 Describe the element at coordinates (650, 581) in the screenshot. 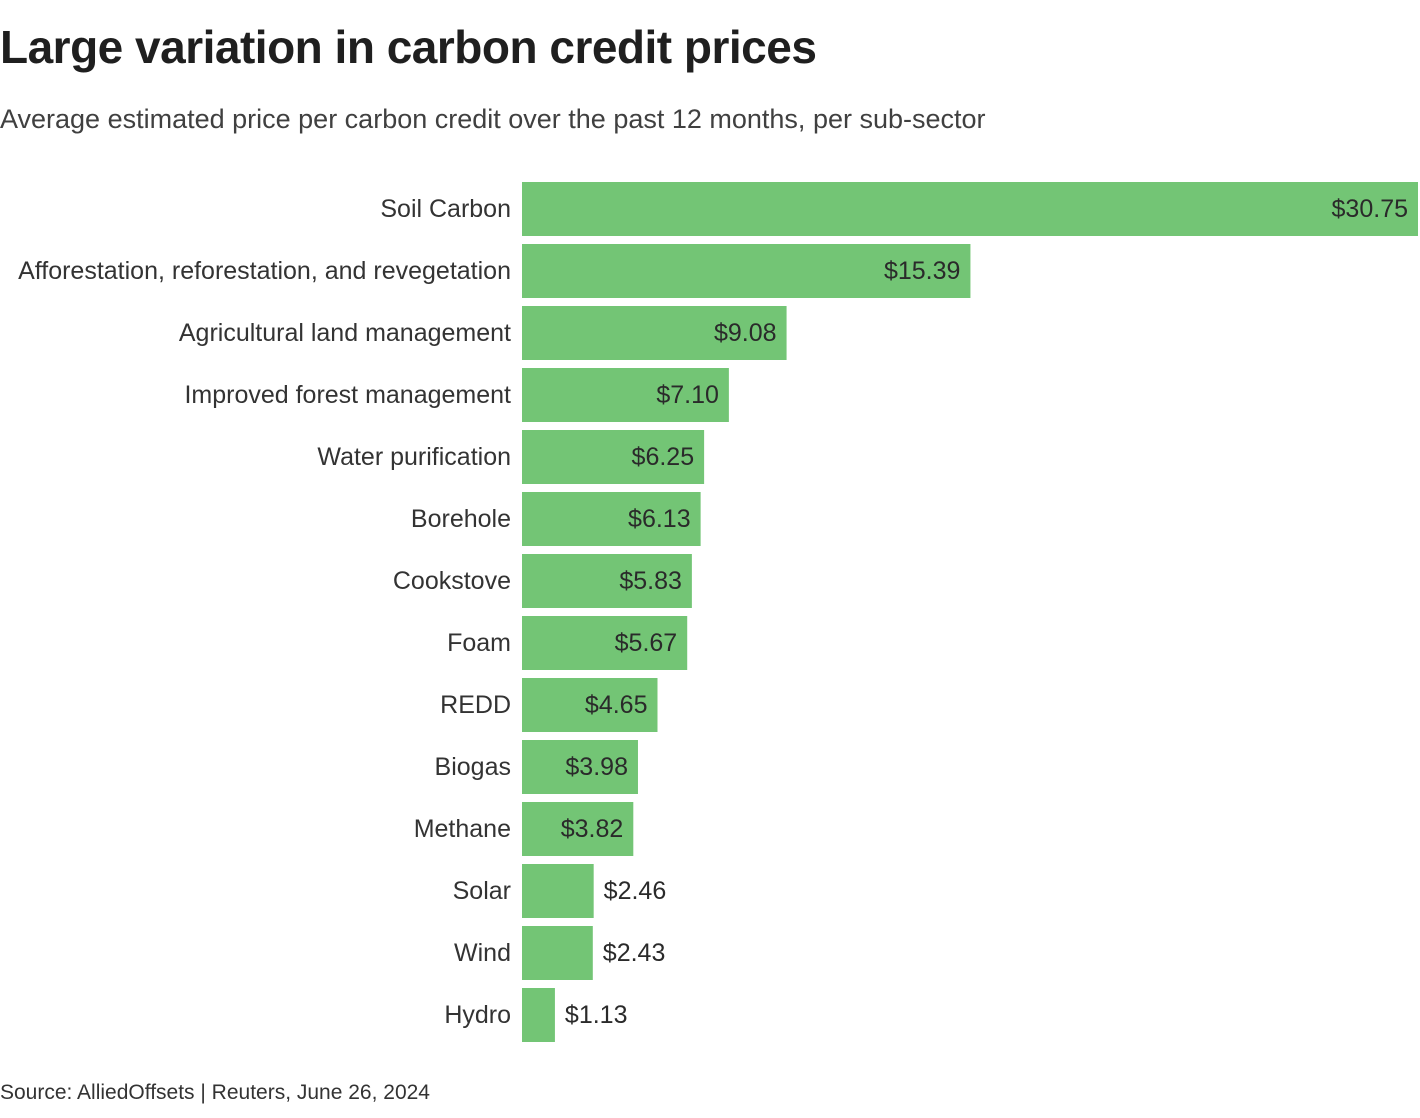

I see `value-label: $5.83` at that location.